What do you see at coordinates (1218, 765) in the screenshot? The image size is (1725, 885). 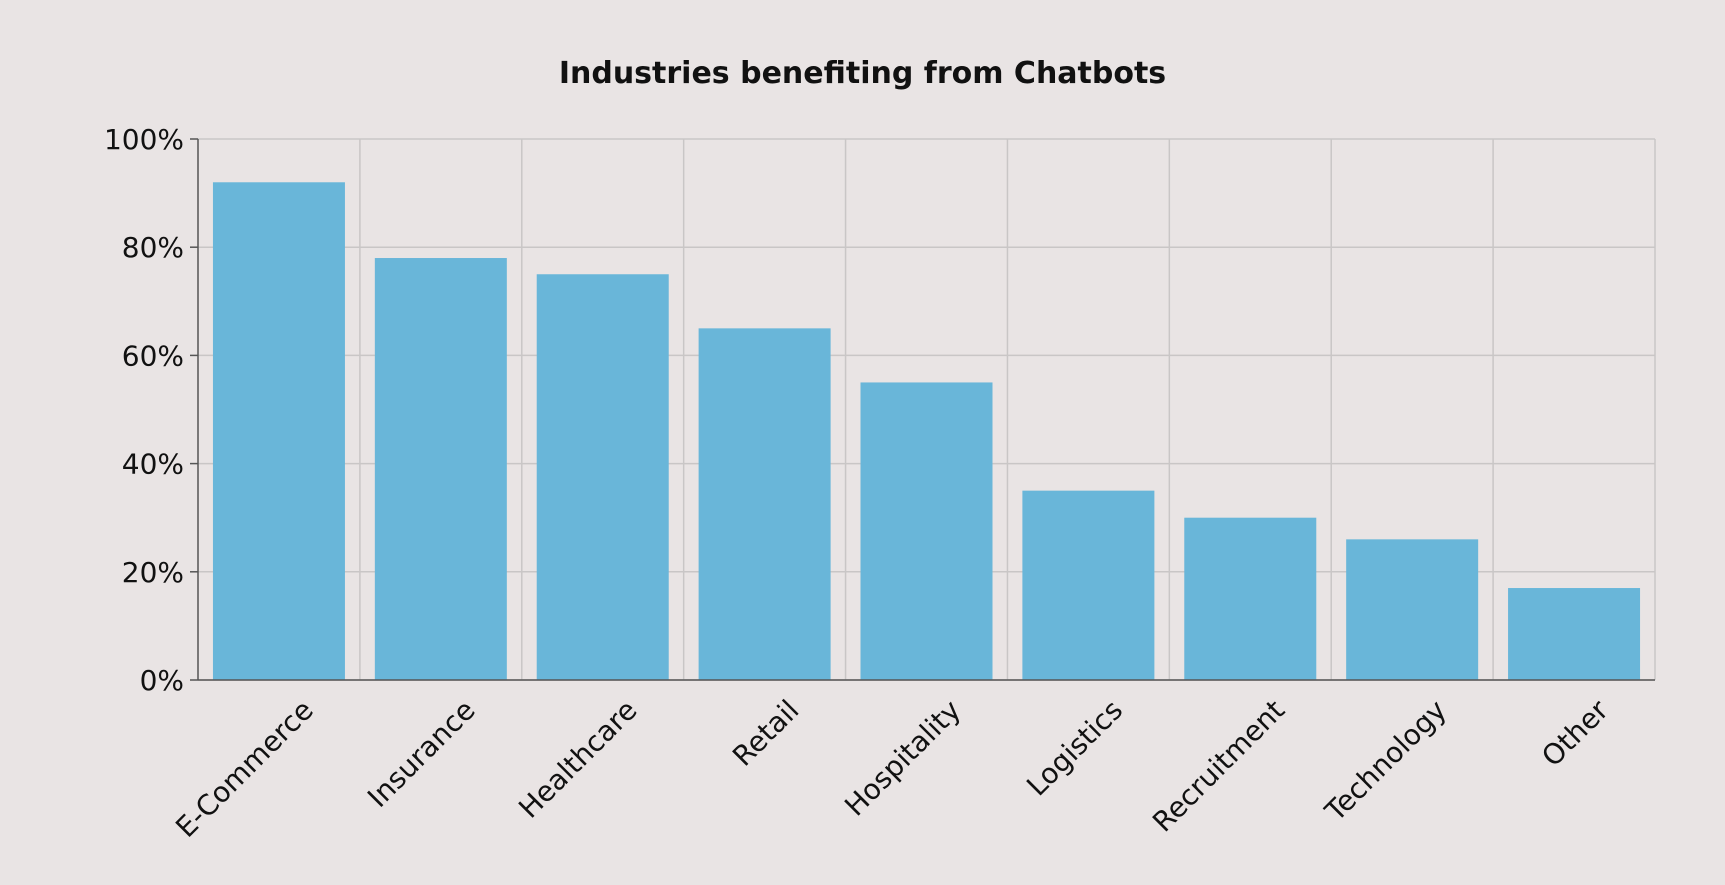 I see `x-tick-label: Recruitment` at bounding box center [1218, 765].